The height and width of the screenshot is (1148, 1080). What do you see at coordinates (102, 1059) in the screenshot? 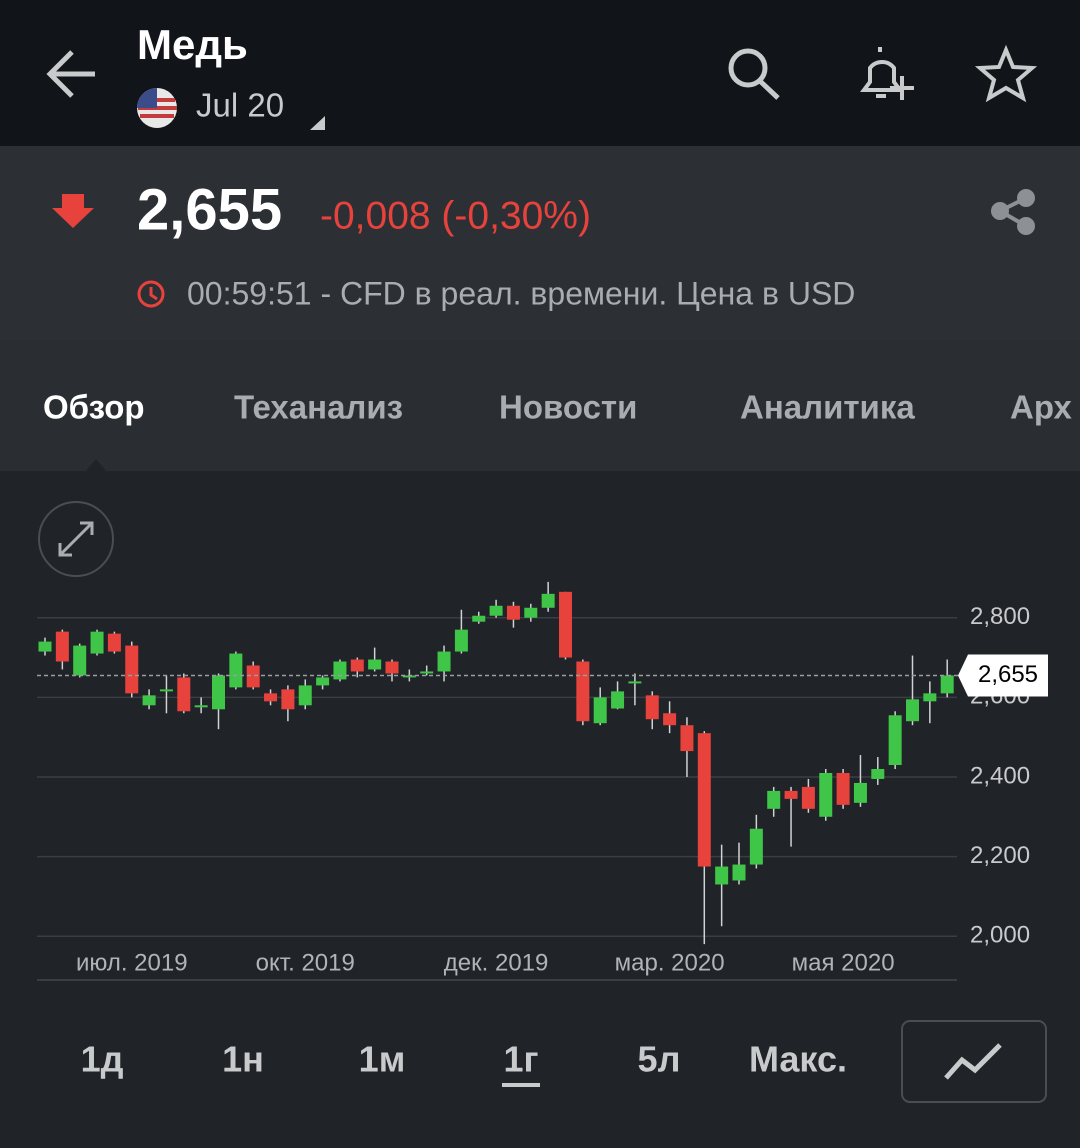
I see `range-button: 1д` at bounding box center [102, 1059].